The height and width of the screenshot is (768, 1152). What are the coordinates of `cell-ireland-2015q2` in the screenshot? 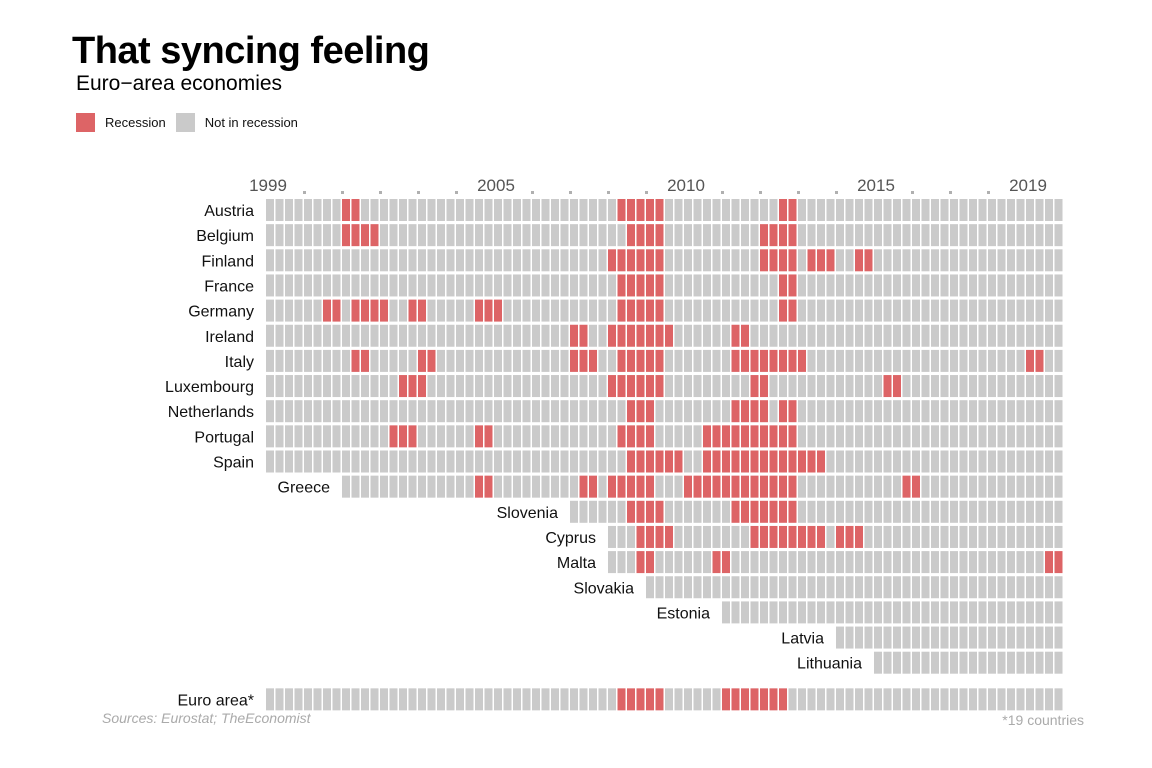 It's located at (887, 335).